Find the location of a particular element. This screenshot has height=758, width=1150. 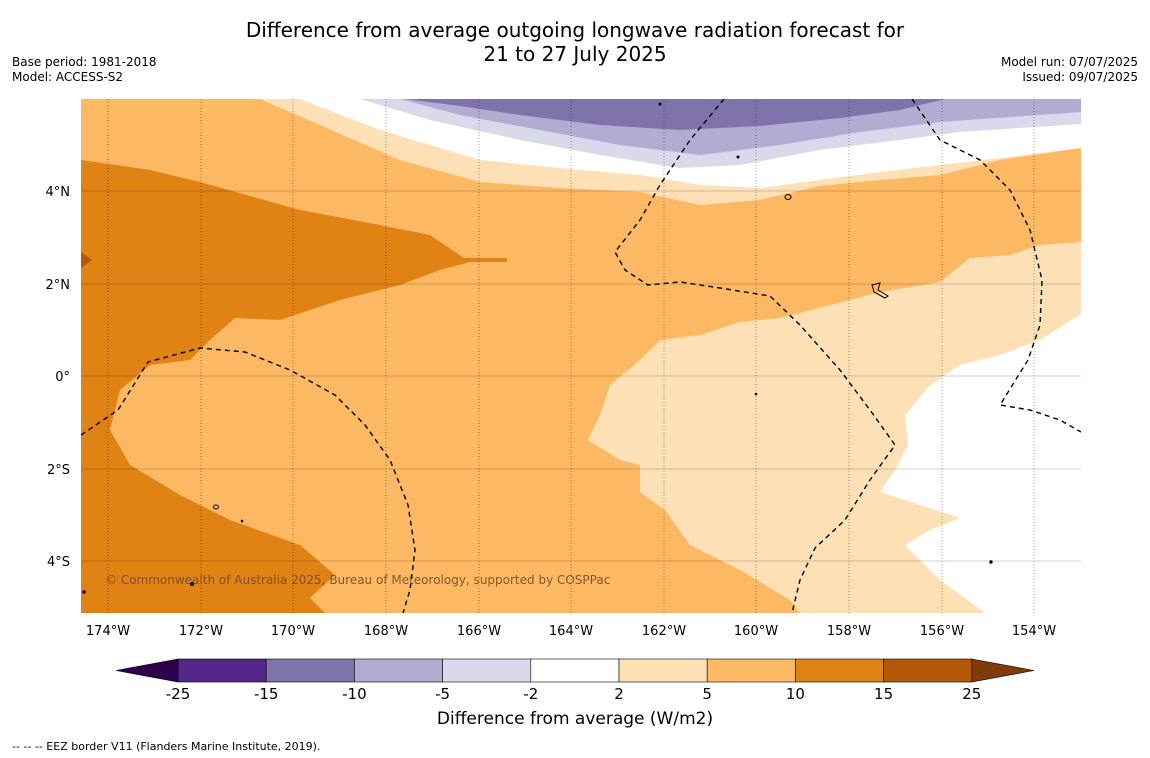

lon-label: 168°W is located at coordinates (386, 631).